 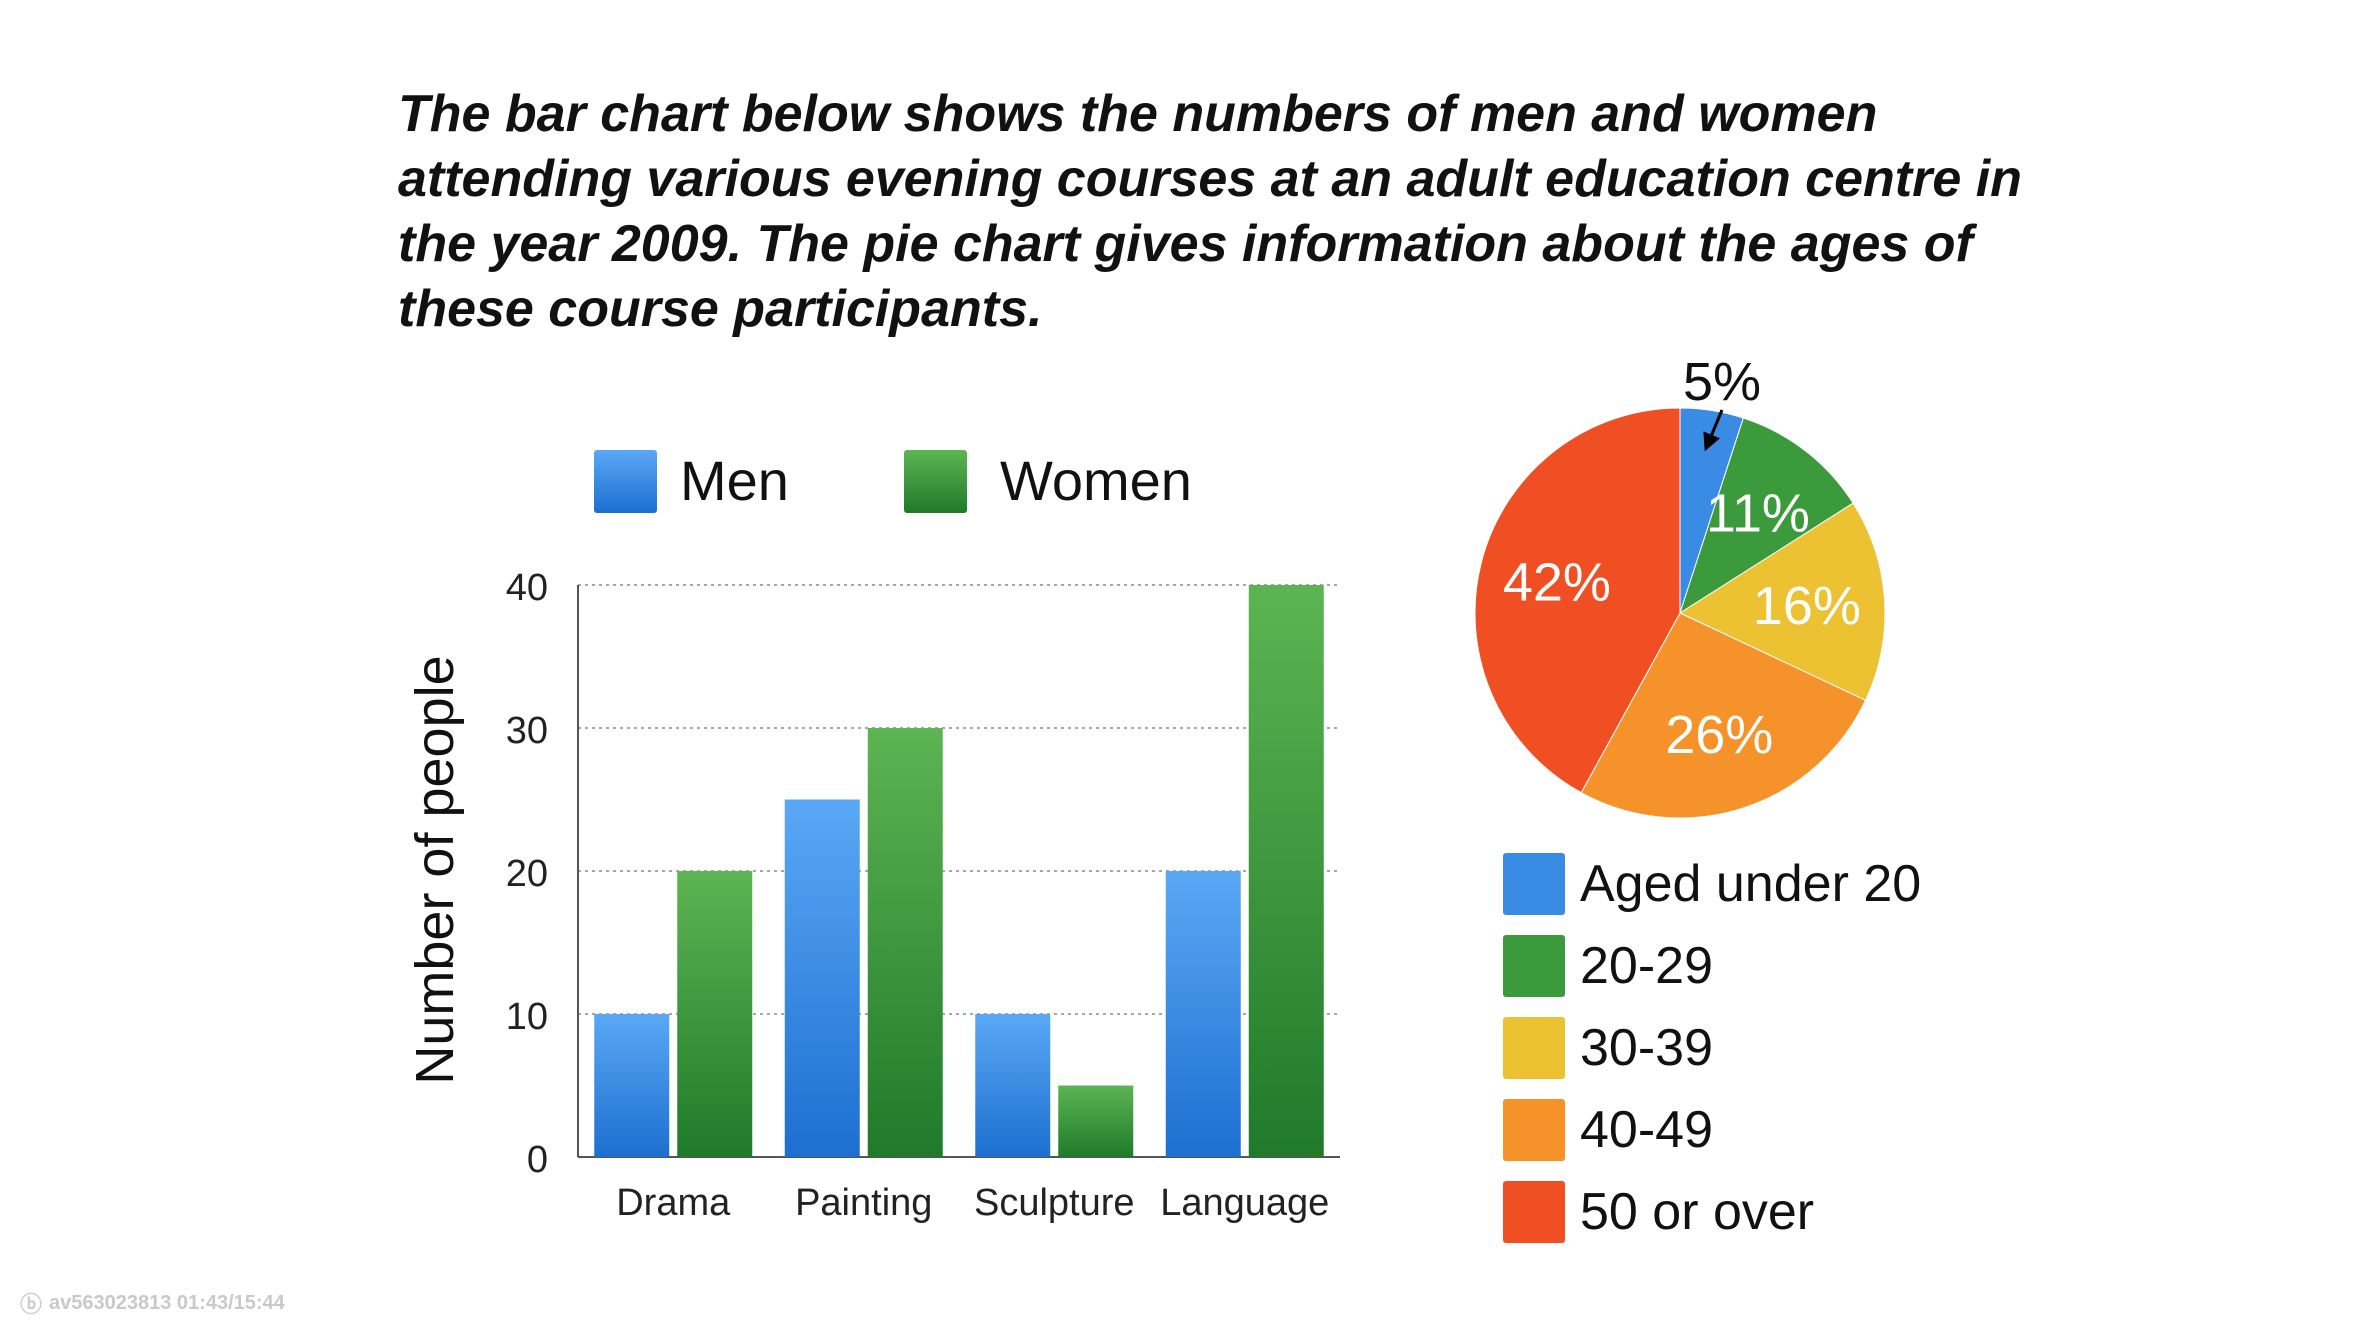 What do you see at coordinates (893, 481) in the screenshot?
I see `bar-legend: Men Women` at bounding box center [893, 481].